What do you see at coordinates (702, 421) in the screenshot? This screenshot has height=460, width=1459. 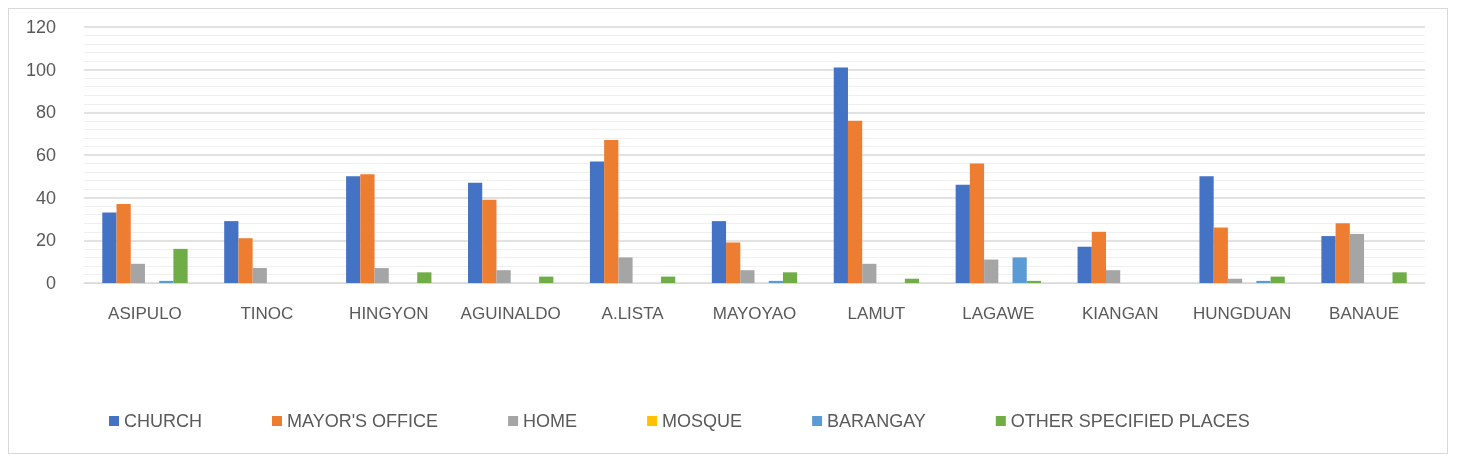 I see `legend-label: MOSQUE` at bounding box center [702, 421].